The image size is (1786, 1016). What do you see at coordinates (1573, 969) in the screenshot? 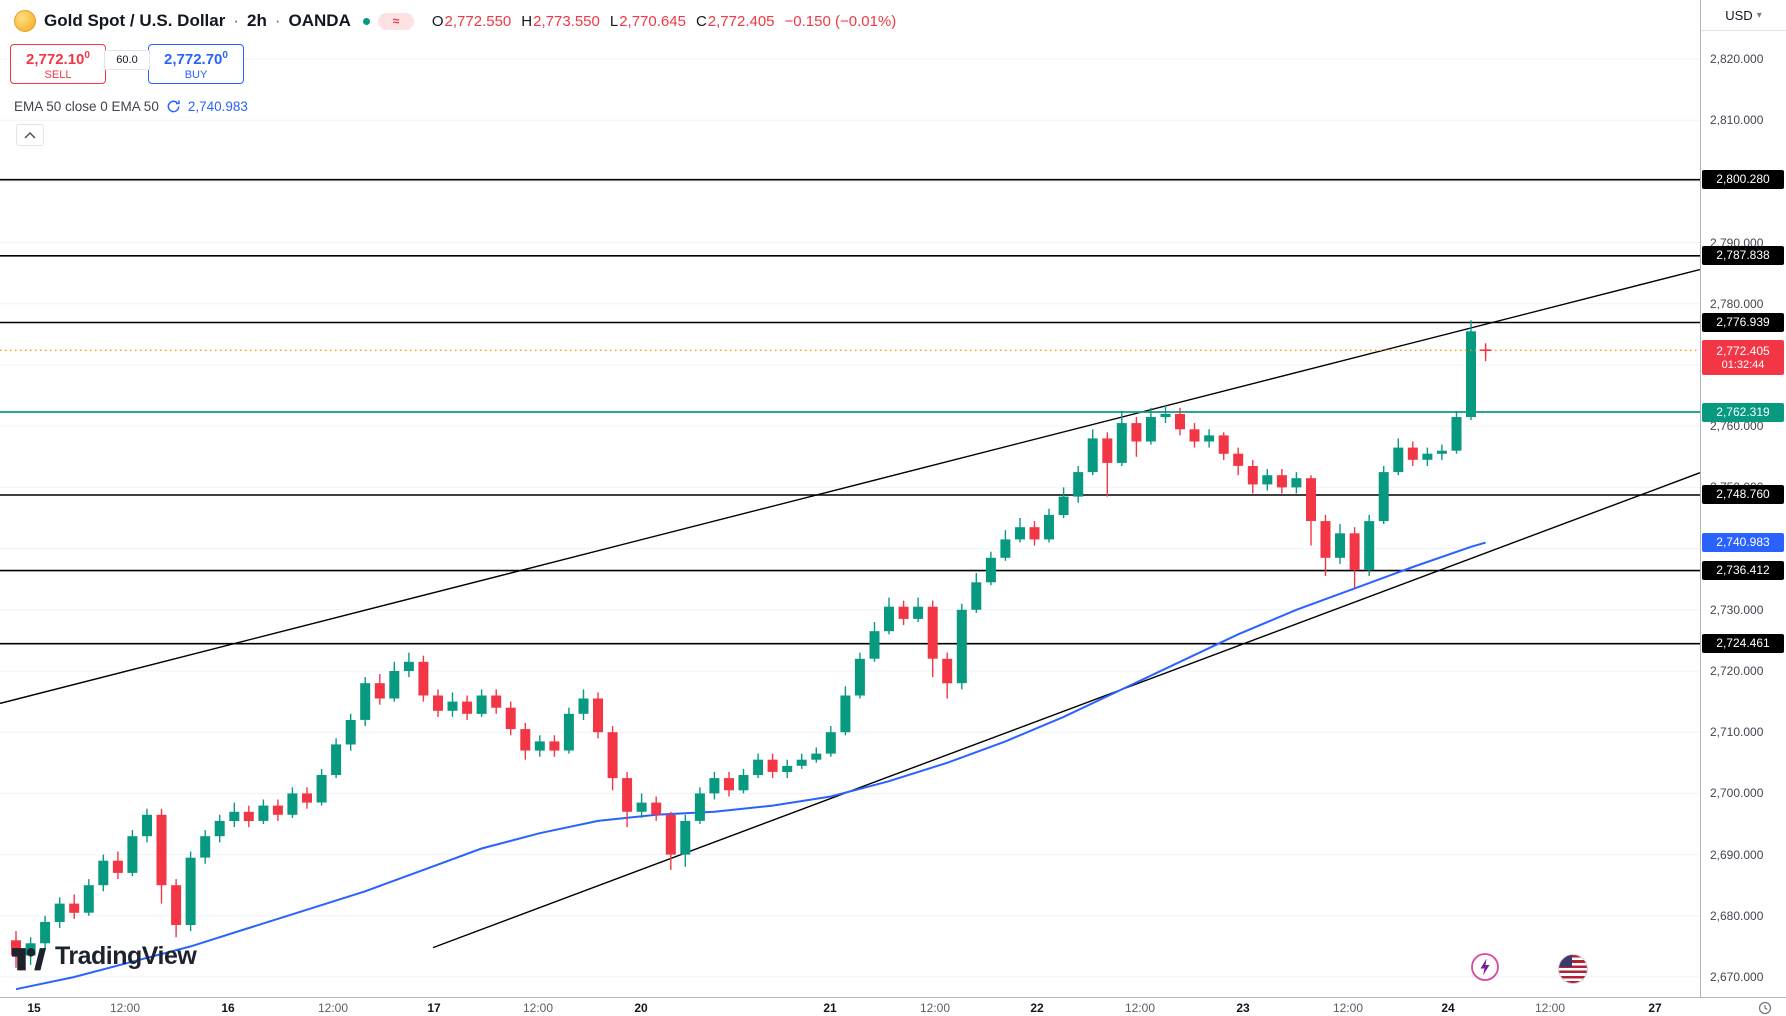
I see `us-flag-icon` at bounding box center [1573, 969].